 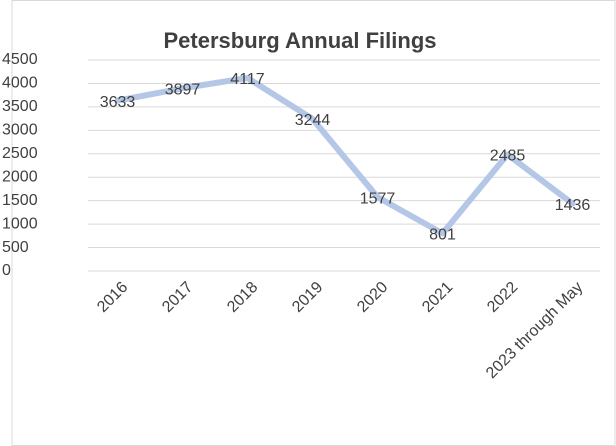 I want to click on y-tick-label: 2500, so click(x=20, y=153).